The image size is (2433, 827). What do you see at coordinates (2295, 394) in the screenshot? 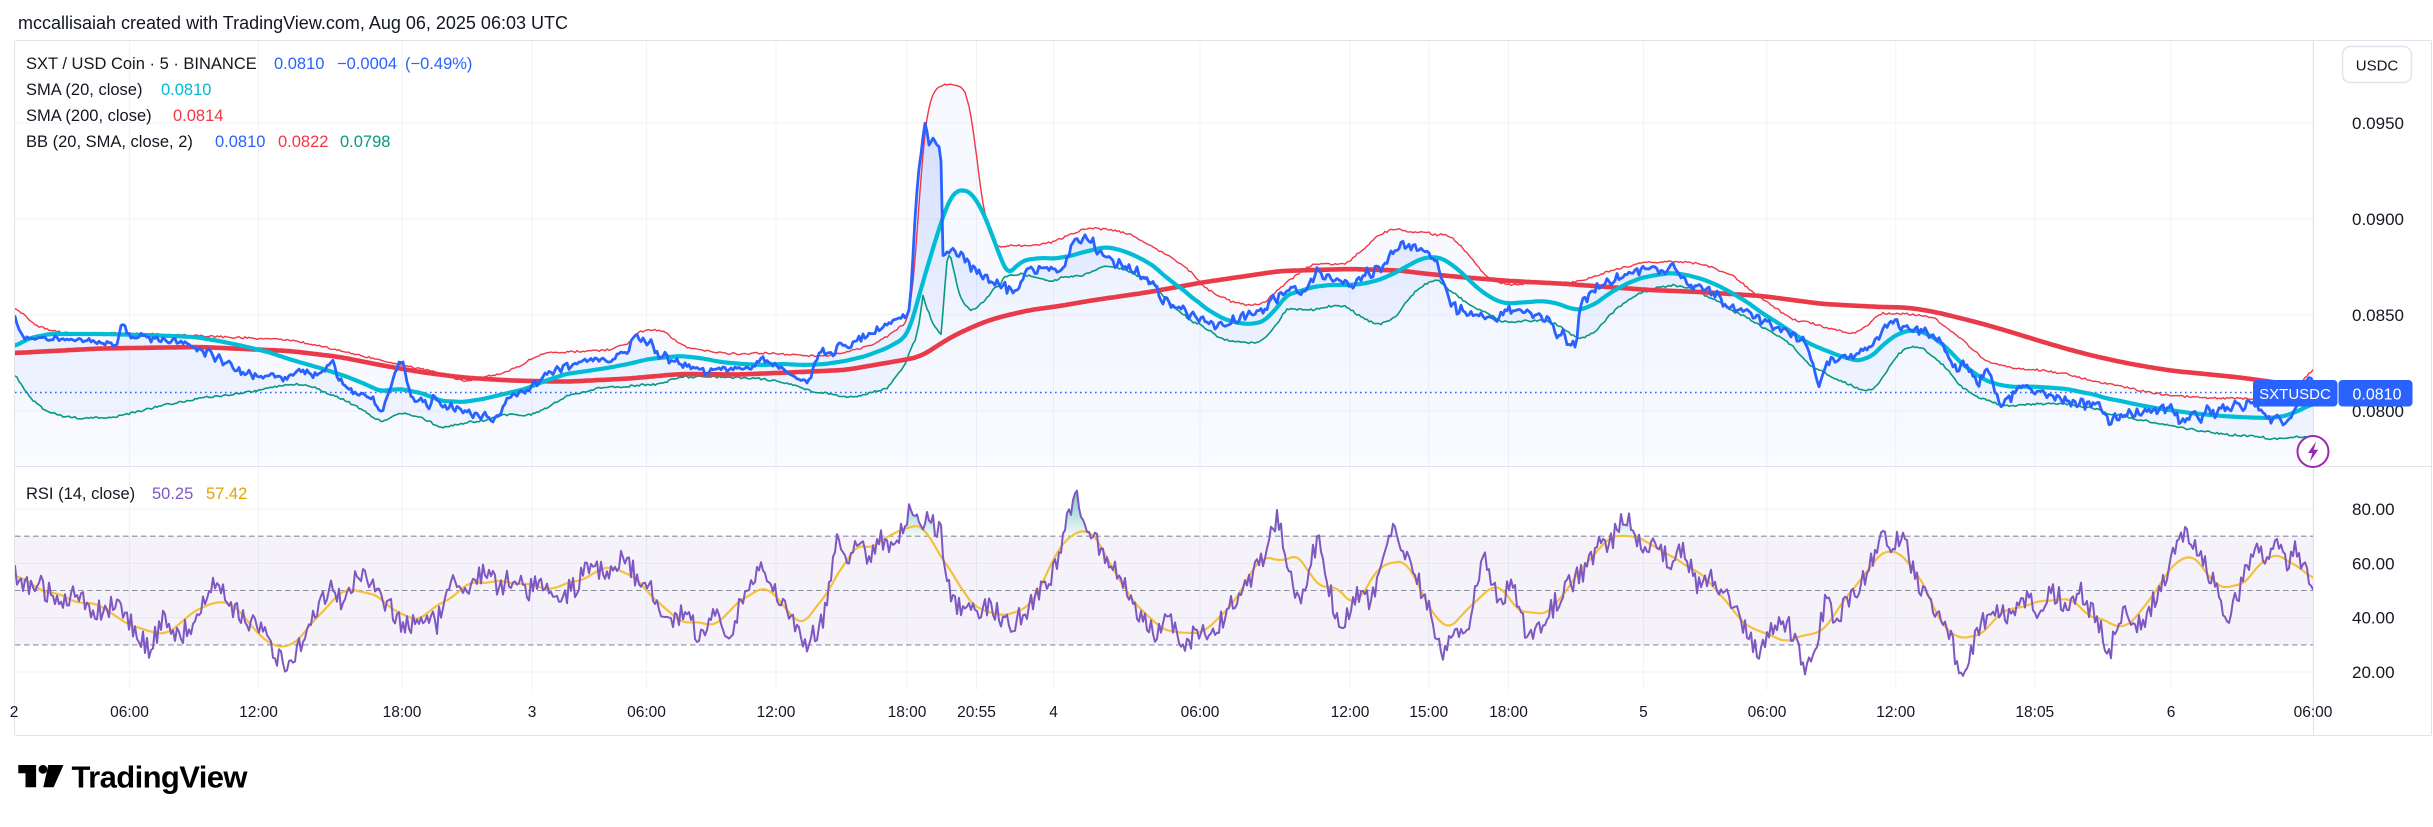
I see `svg-text: SXTUSDC` at bounding box center [2295, 394].